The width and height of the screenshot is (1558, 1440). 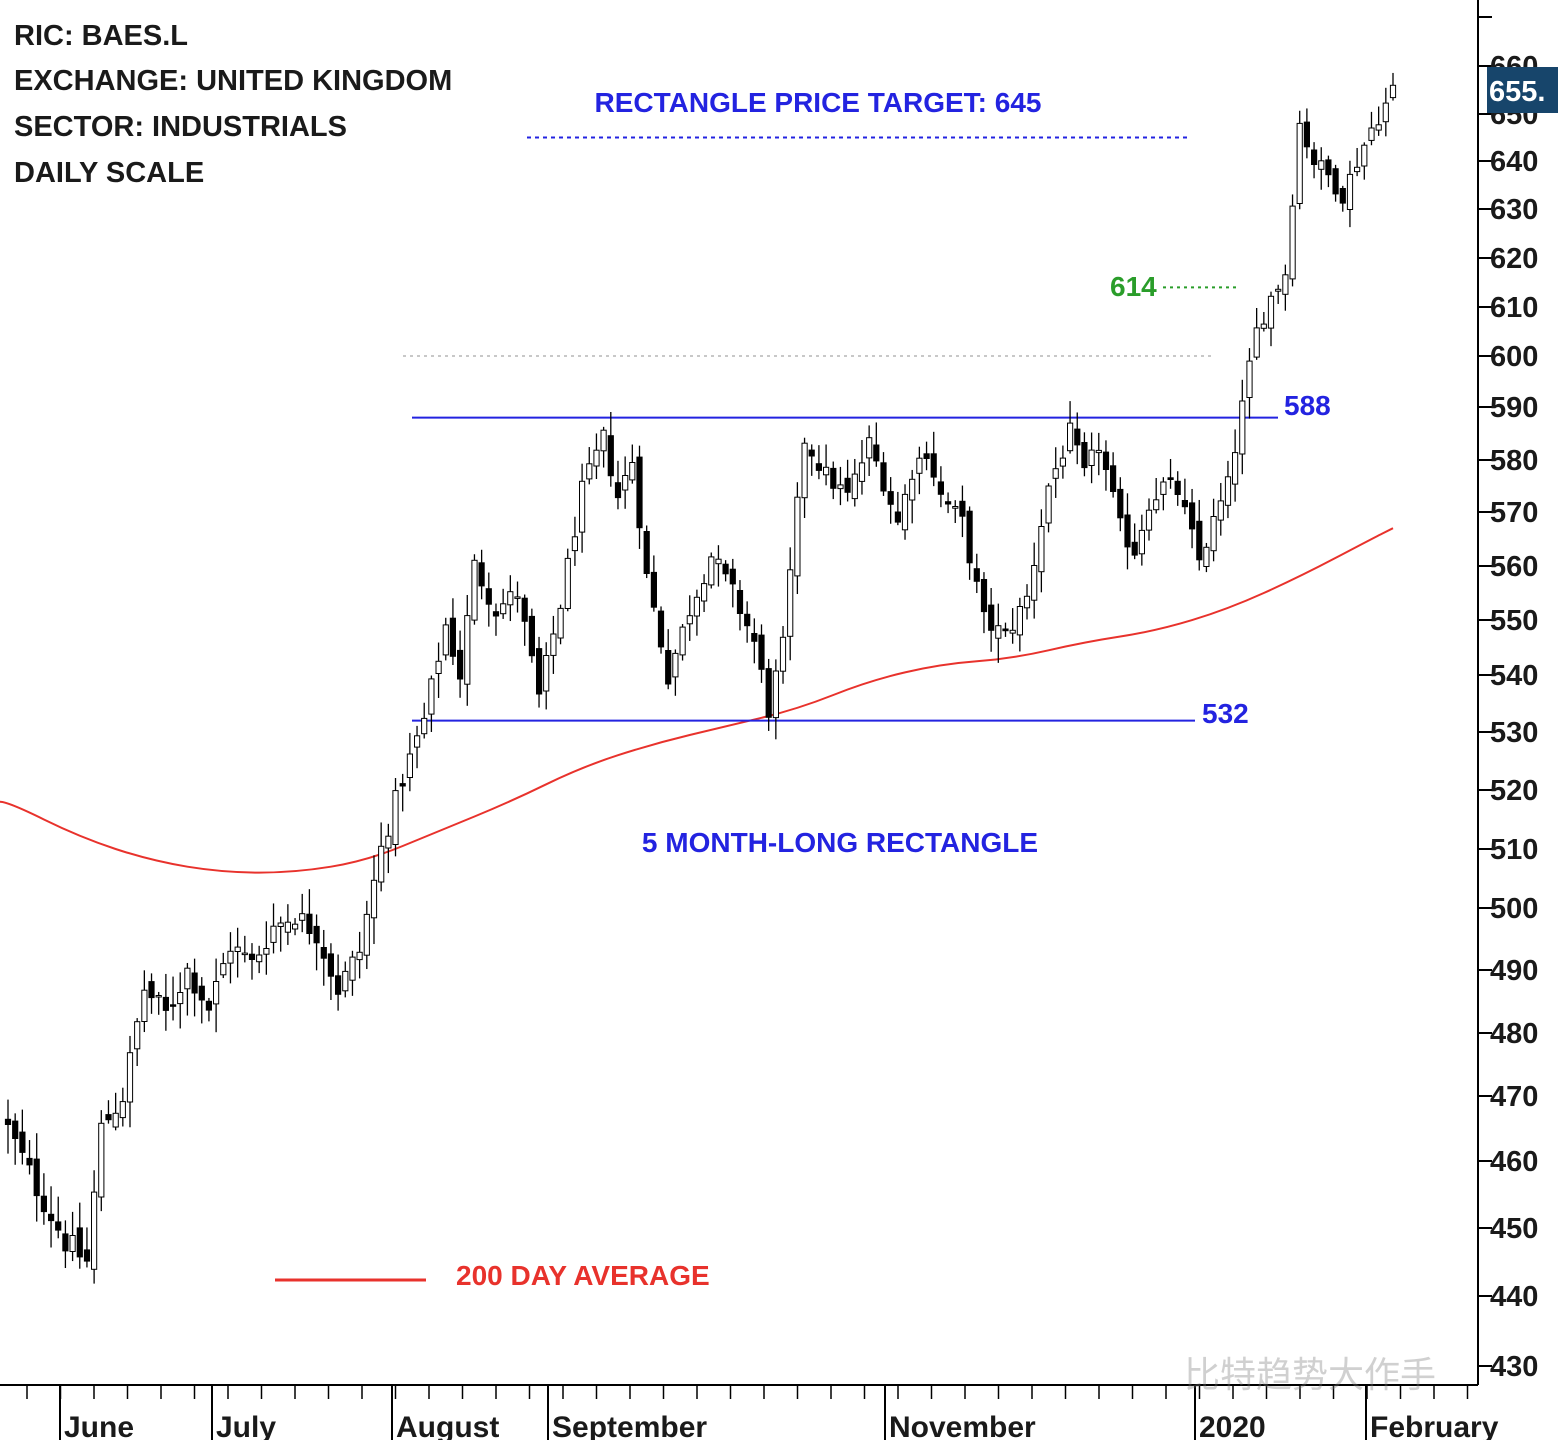 What do you see at coordinates (180, 127) in the screenshot?
I see `sector-label: SECTOR: INDUSTRIALS` at bounding box center [180, 127].